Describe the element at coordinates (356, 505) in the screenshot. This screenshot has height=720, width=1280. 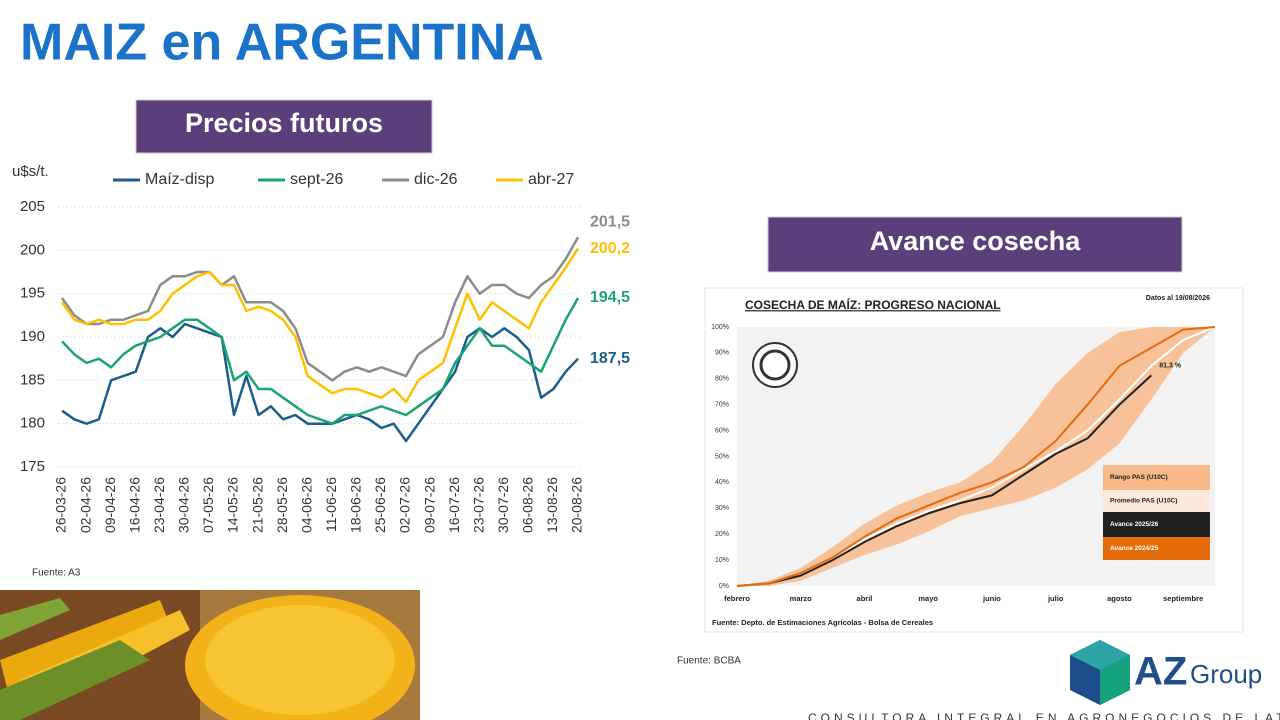
I see `x-tick-label: 18-06-26` at that location.